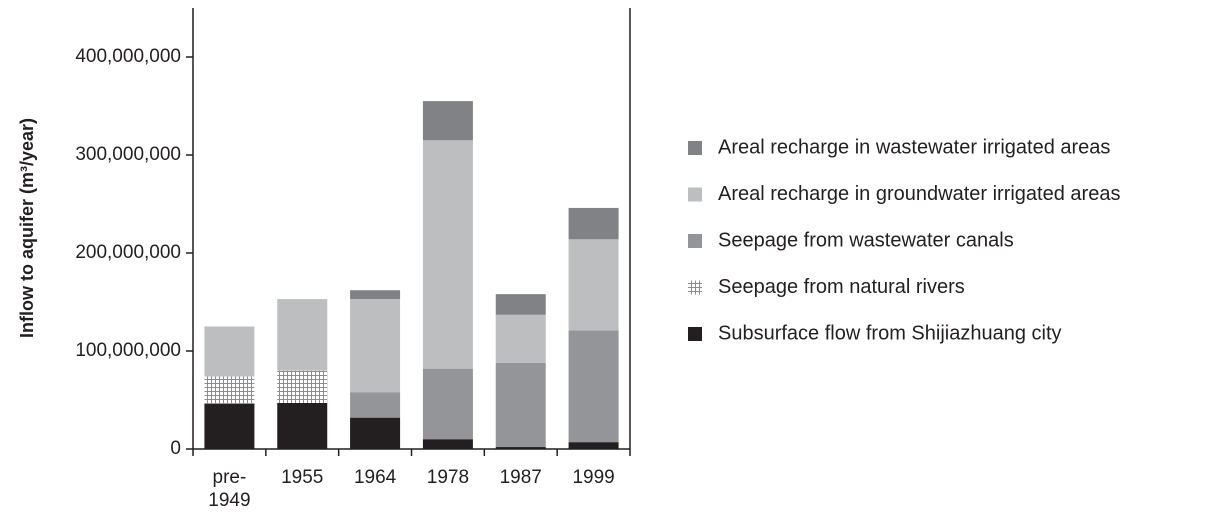  I want to click on y-tick-label: 200,000,000, so click(128, 252).